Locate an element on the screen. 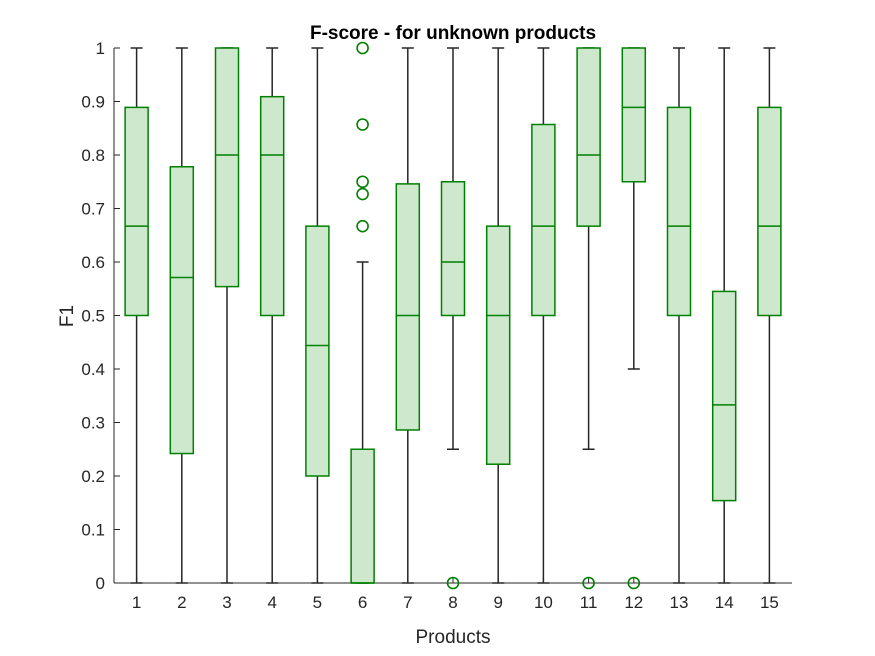  x-tick-label: 1 is located at coordinates (136, 602).